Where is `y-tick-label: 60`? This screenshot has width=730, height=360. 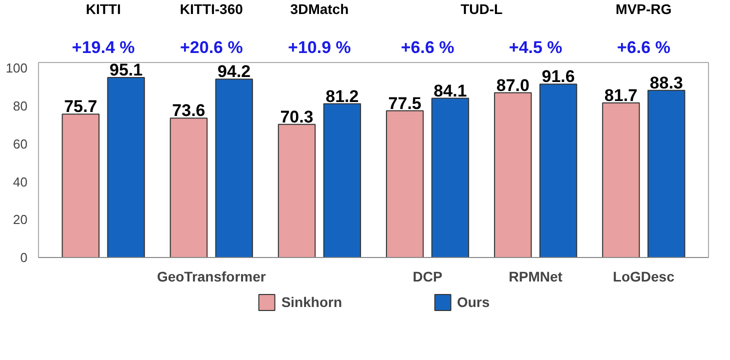 y-tick-label: 60 is located at coordinates (20, 144).